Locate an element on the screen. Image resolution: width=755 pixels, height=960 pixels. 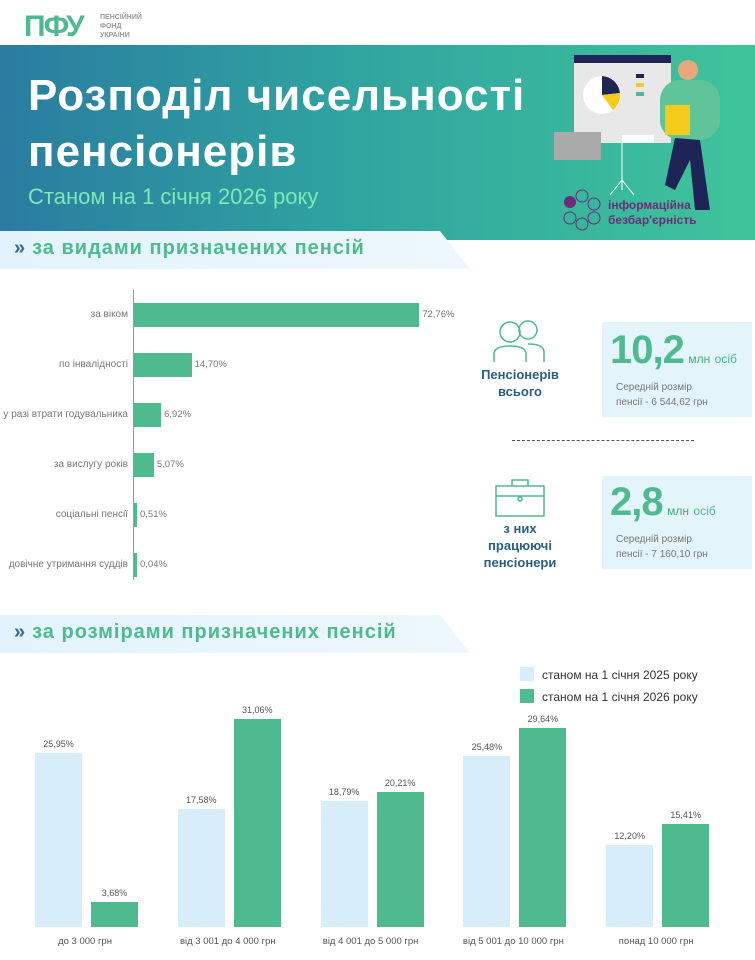
title-line: пенсіонерів is located at coordinates (163, 151).